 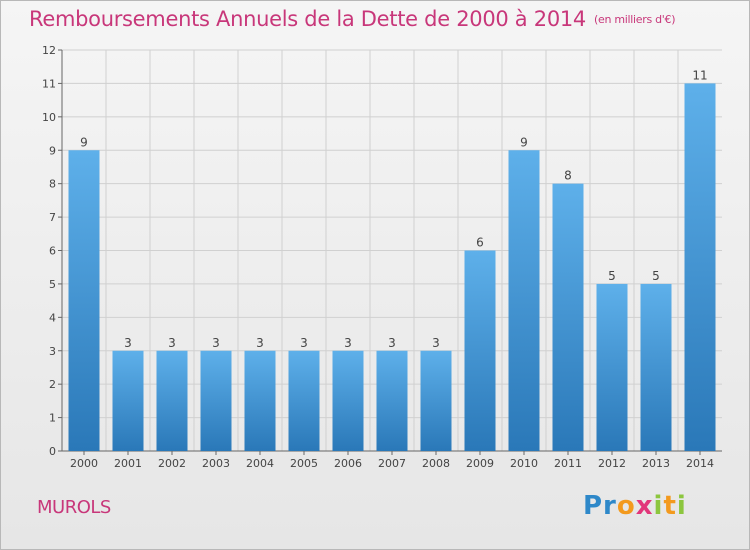 What do you see at coordinates (172, 400) in the screenshot?
I see `bar-2002` at bounding box center [172, 400].